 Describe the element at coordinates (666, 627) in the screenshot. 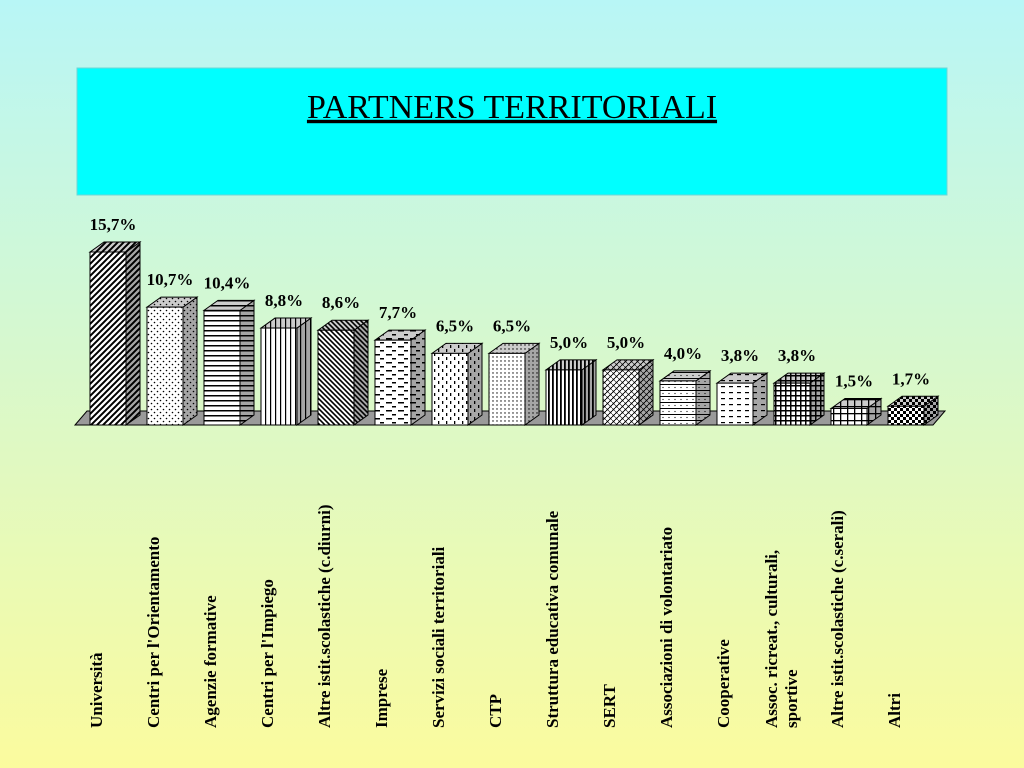

I see `x-tick-label: Associazioni di volontariato` at that location.